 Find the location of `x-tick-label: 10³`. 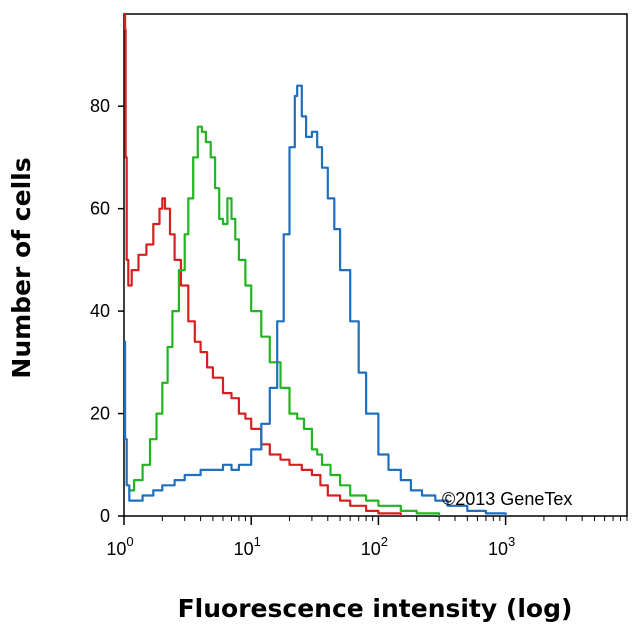

x-tick-label: 10³ is located at coordinates (501, 546).